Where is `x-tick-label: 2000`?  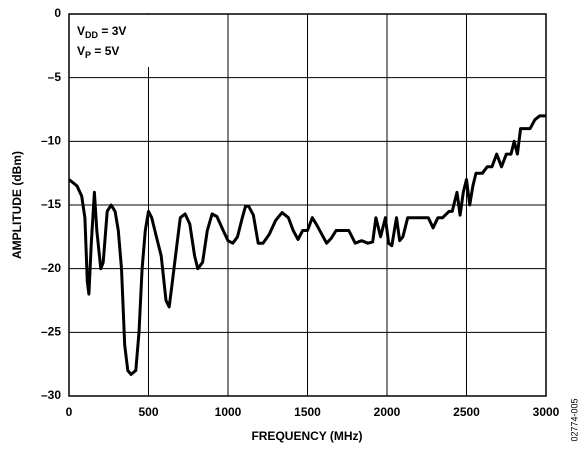
x-tick-label: 2000 is located at coordinates (387, 412).